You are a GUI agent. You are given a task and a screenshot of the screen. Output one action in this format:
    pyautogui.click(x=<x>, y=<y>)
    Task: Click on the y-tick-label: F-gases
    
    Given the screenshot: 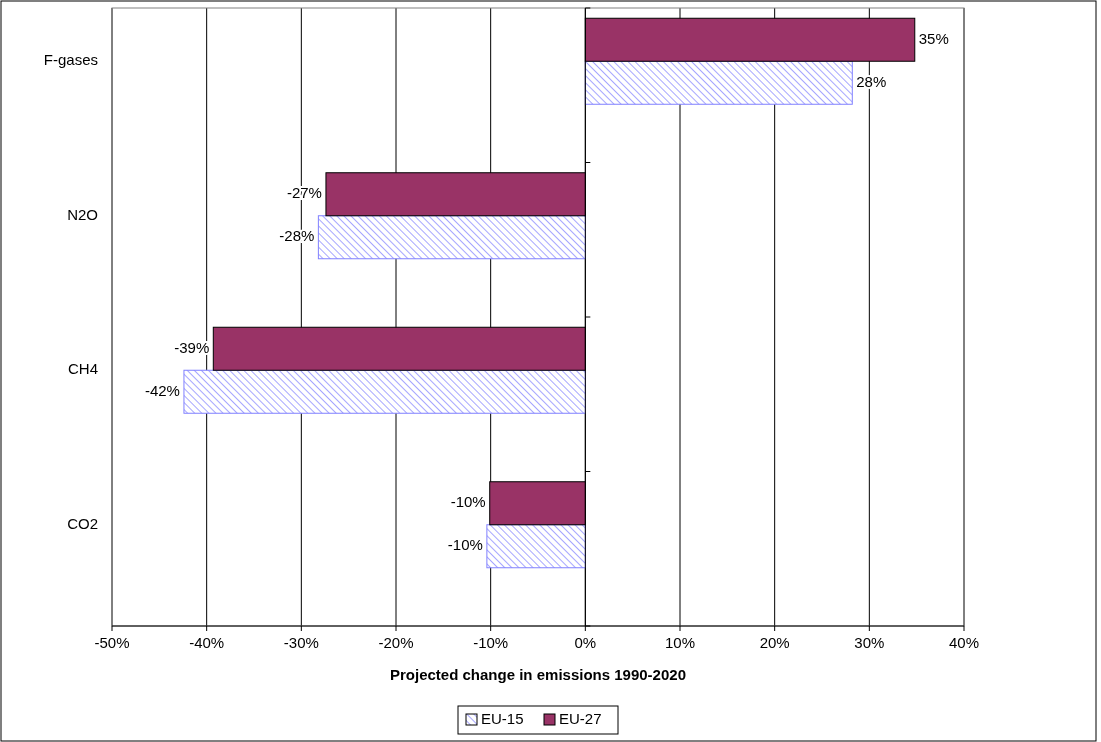 What is the action you would take?
    pyautogui.click(x=70, y=60)
    